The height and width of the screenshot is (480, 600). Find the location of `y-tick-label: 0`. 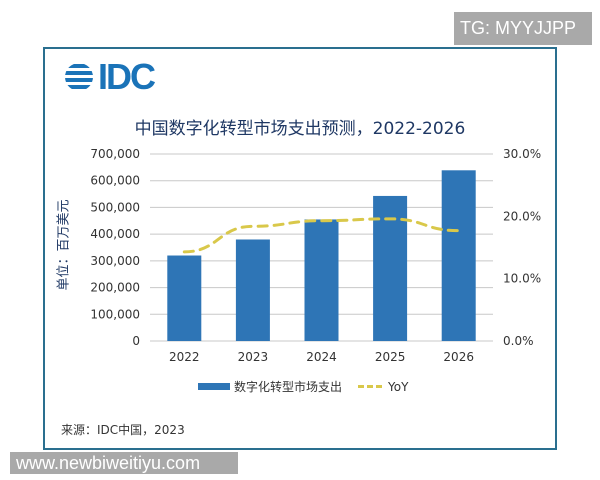

y-tick-label: 0 is located at coordinates (136, 341).